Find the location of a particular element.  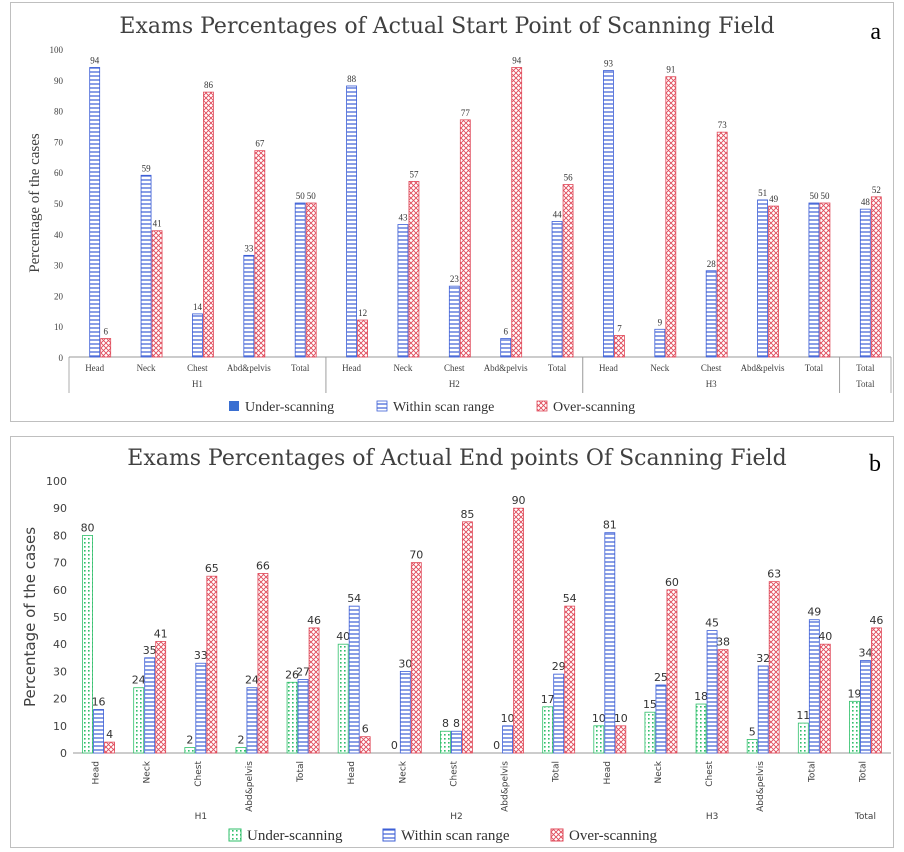

data-label-within-scan-range-13: 32 is located at coordinates (763, 658).